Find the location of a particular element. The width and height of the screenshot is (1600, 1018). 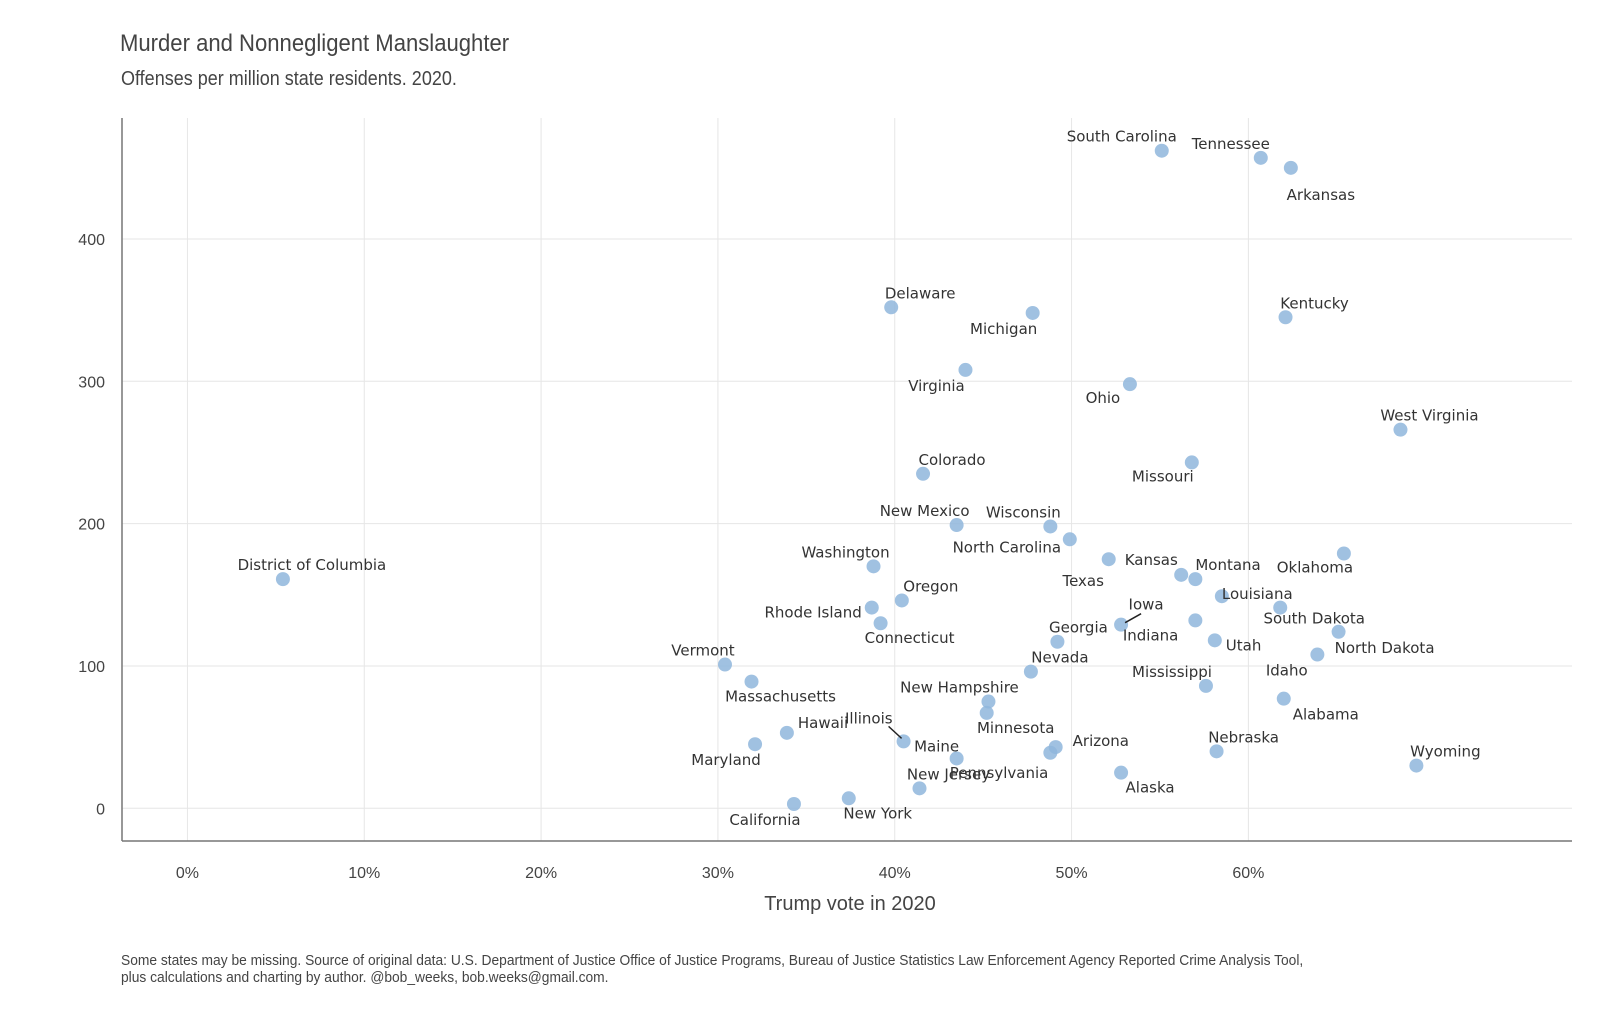

y-tick-label: 0 is located at coordinates (100, 809).